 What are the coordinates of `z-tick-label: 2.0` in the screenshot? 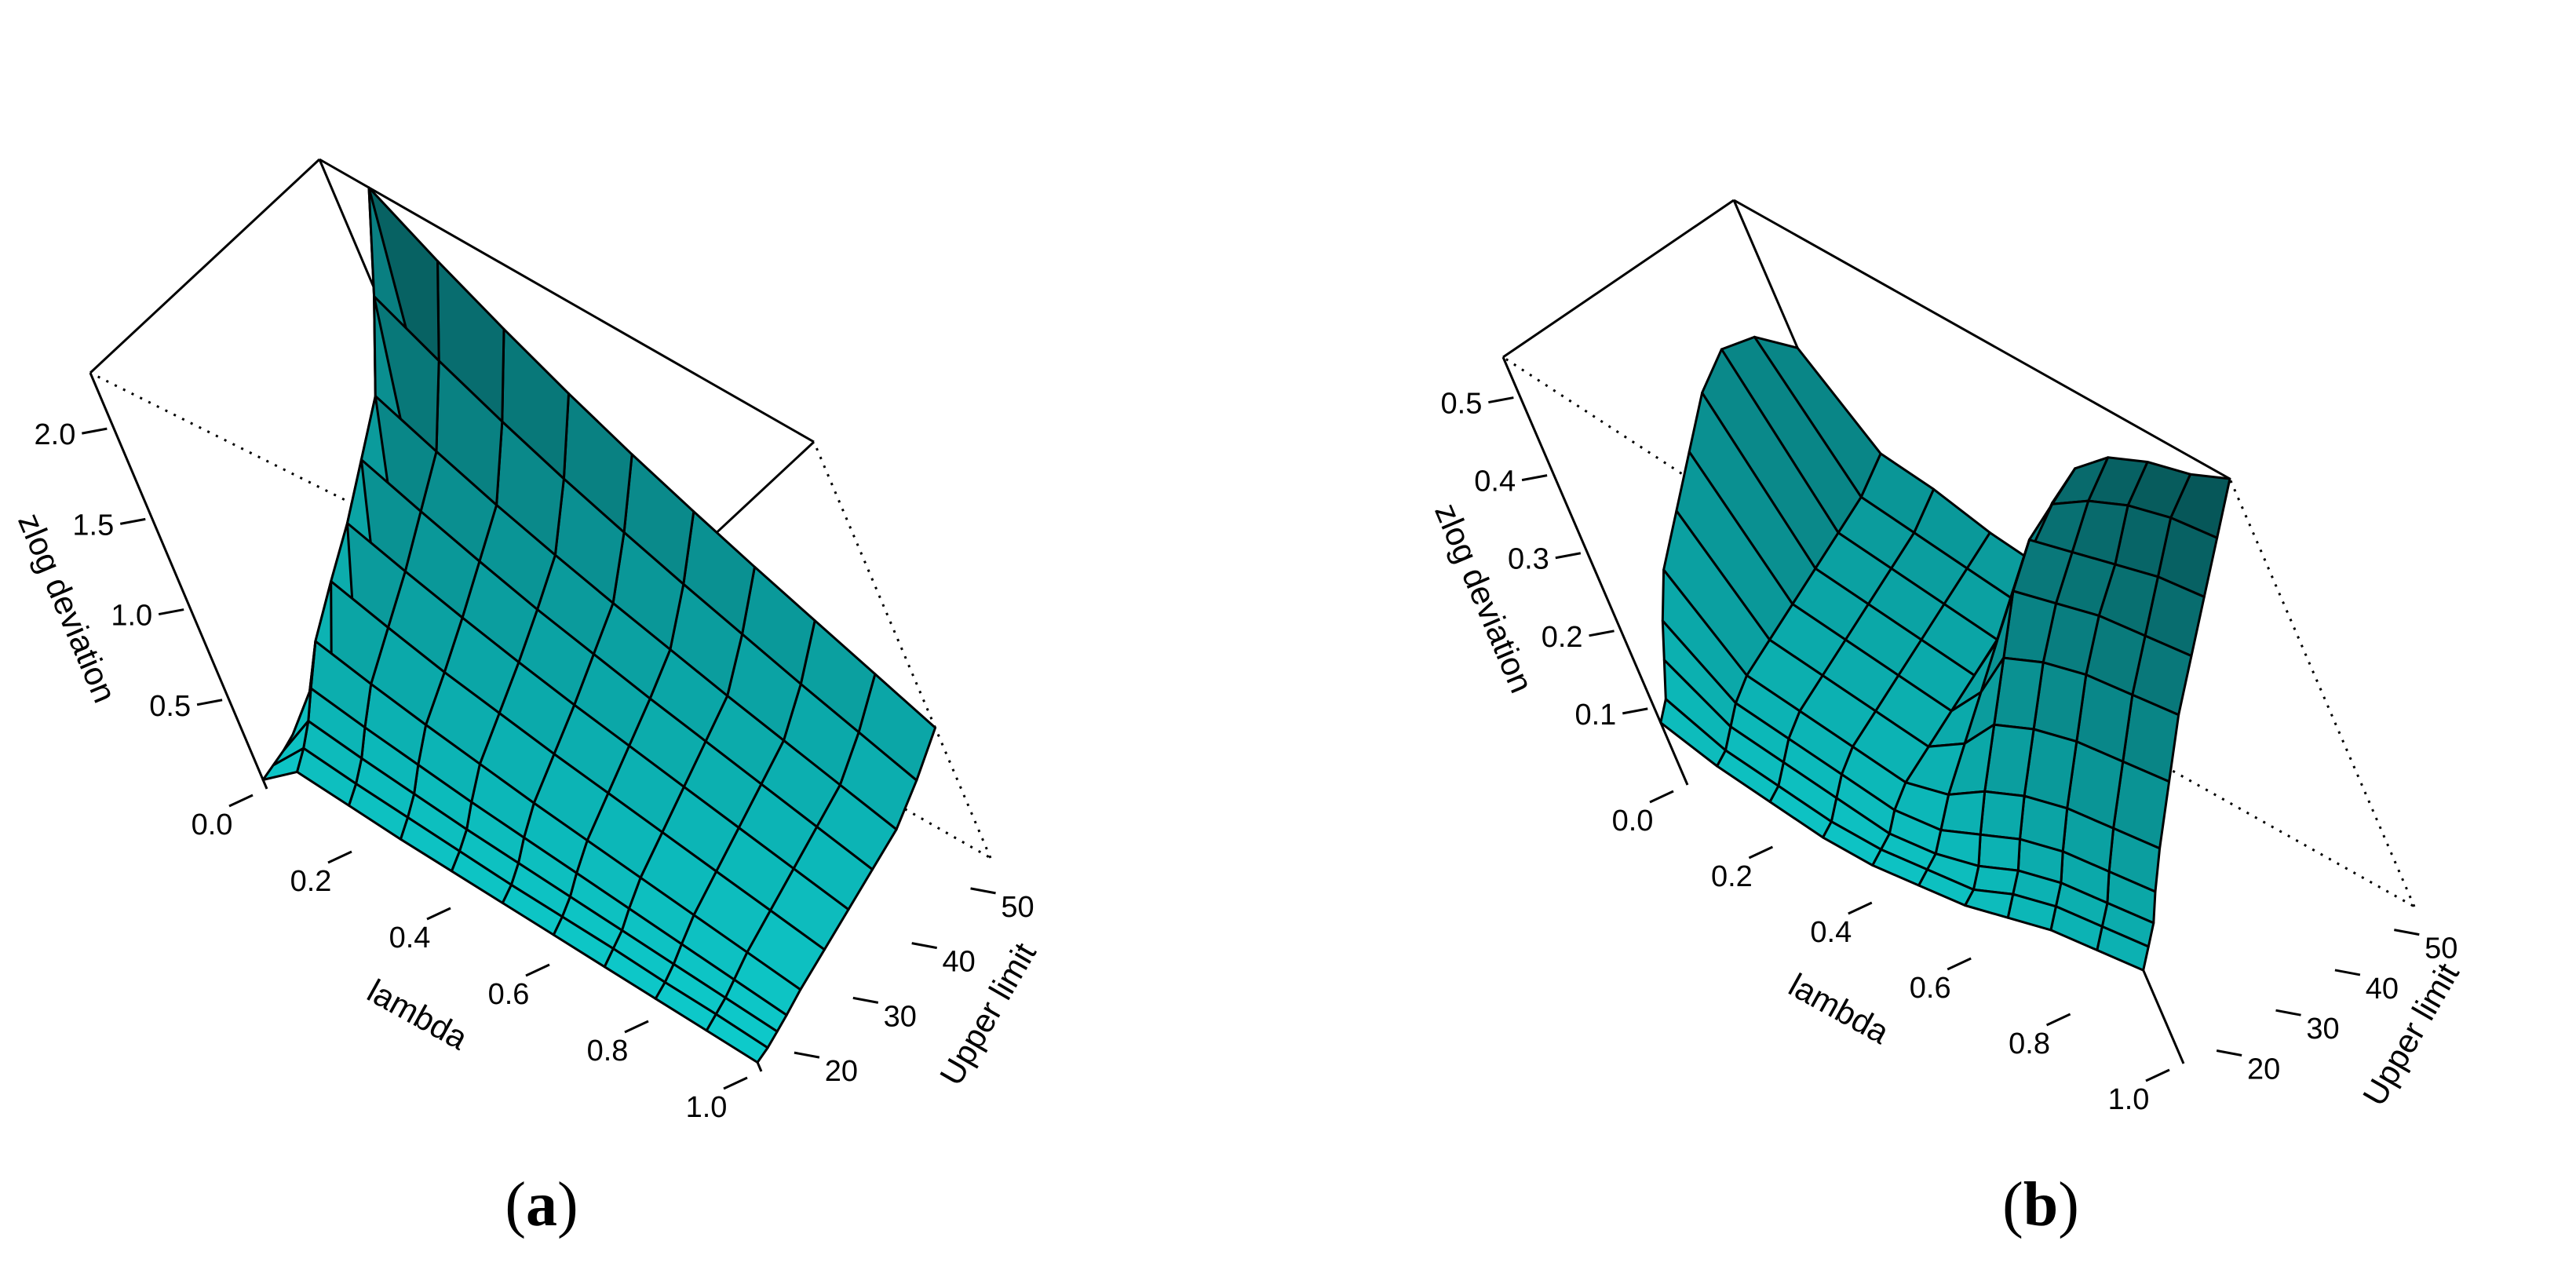 It's located at (55, 435).